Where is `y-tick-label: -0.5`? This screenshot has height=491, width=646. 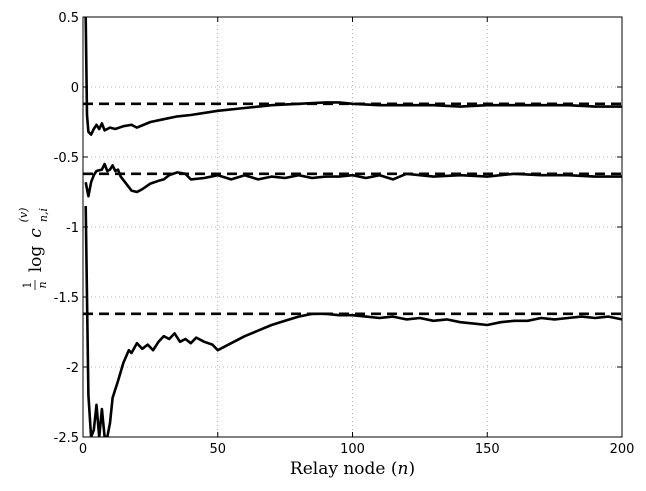 y-tick-label: -0.5 is located at coordinates (66, 158).